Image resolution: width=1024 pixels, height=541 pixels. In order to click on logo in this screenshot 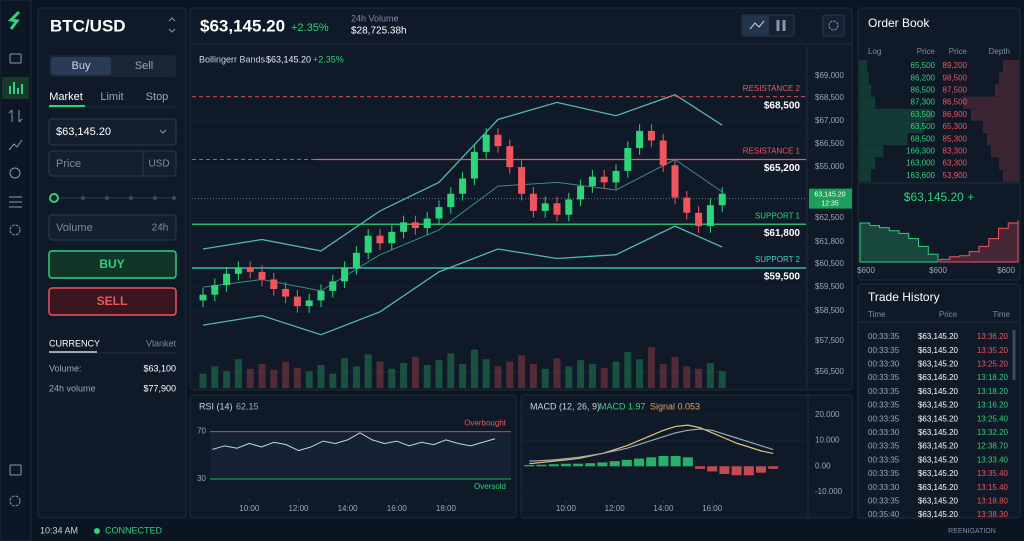, I will do `click(14, 20)`.